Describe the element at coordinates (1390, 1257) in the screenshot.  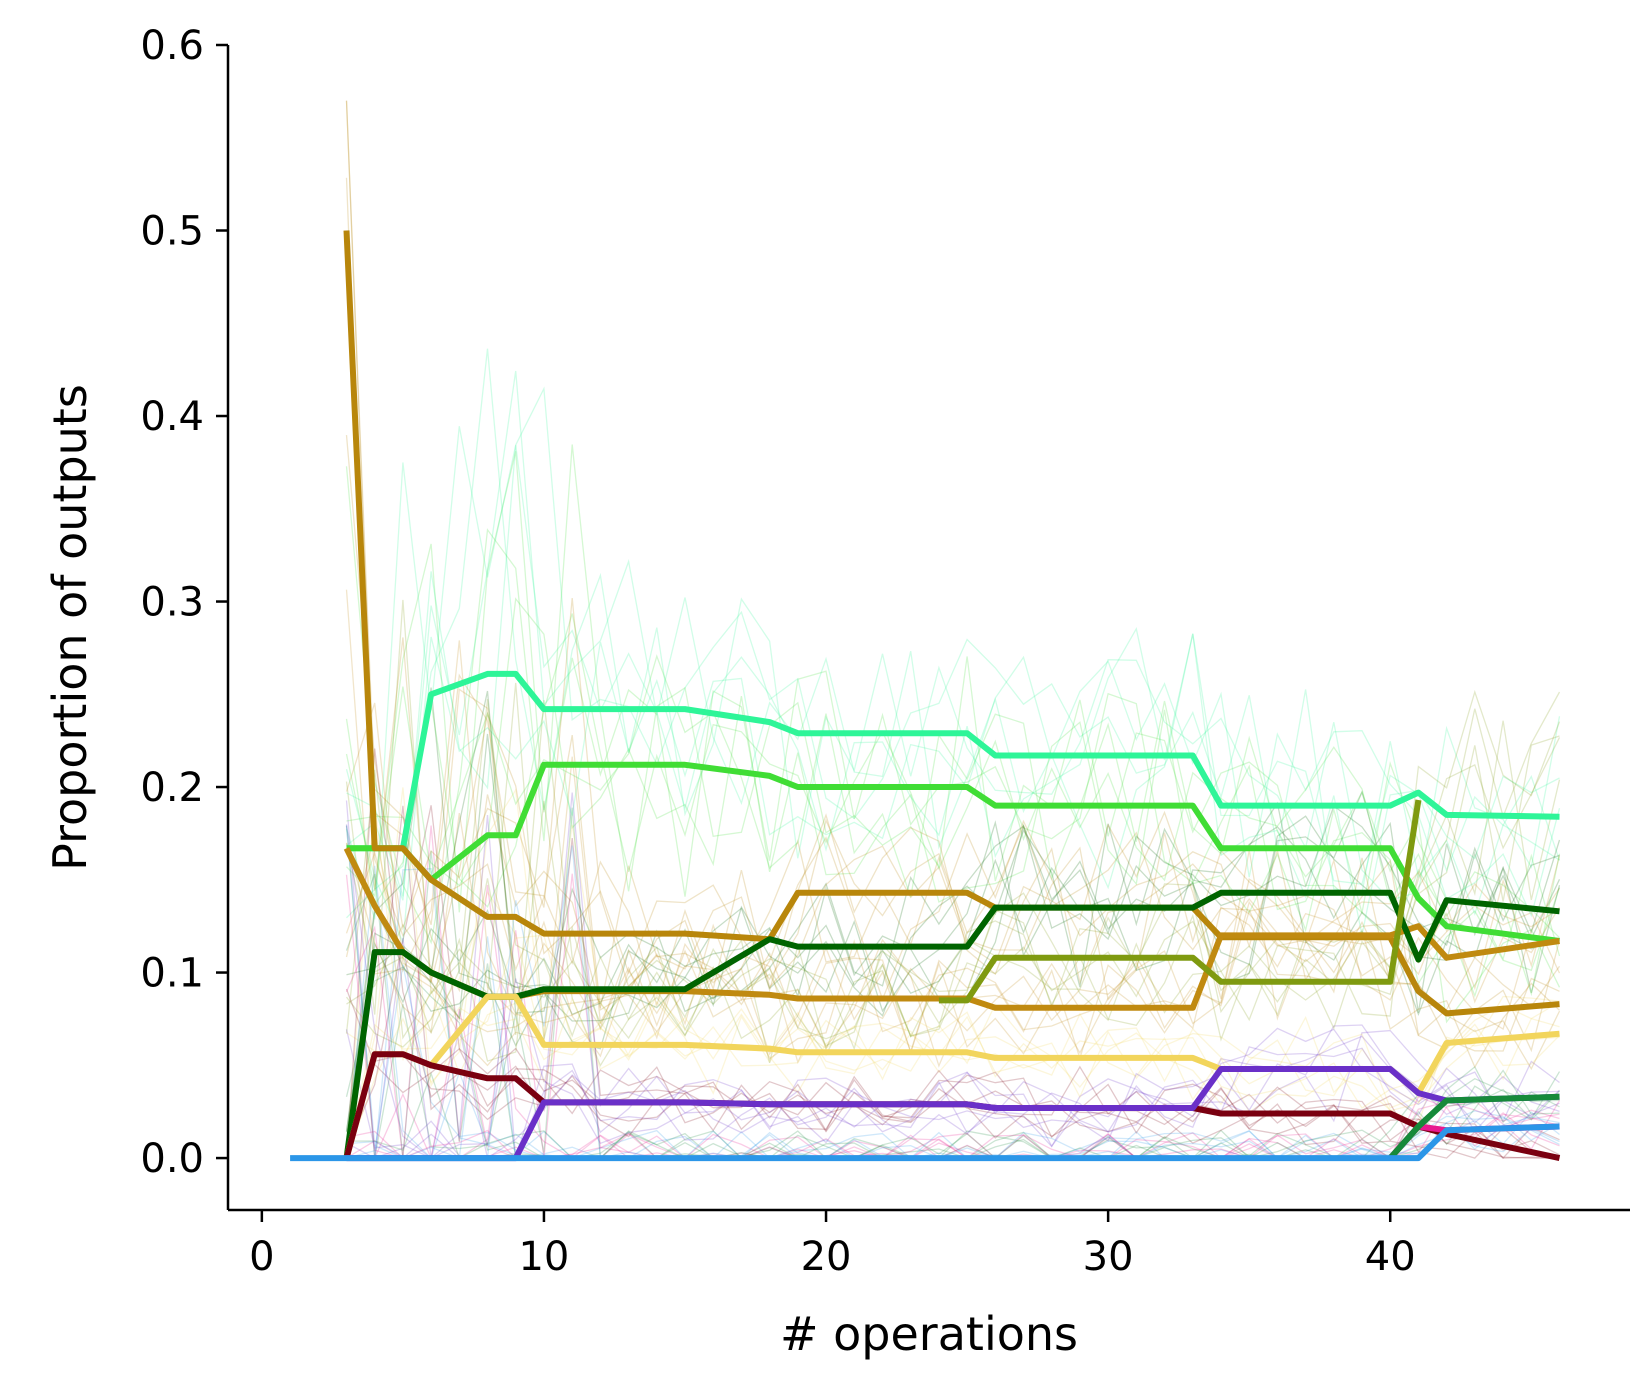
I see `x-tick-label: 40` at that location.